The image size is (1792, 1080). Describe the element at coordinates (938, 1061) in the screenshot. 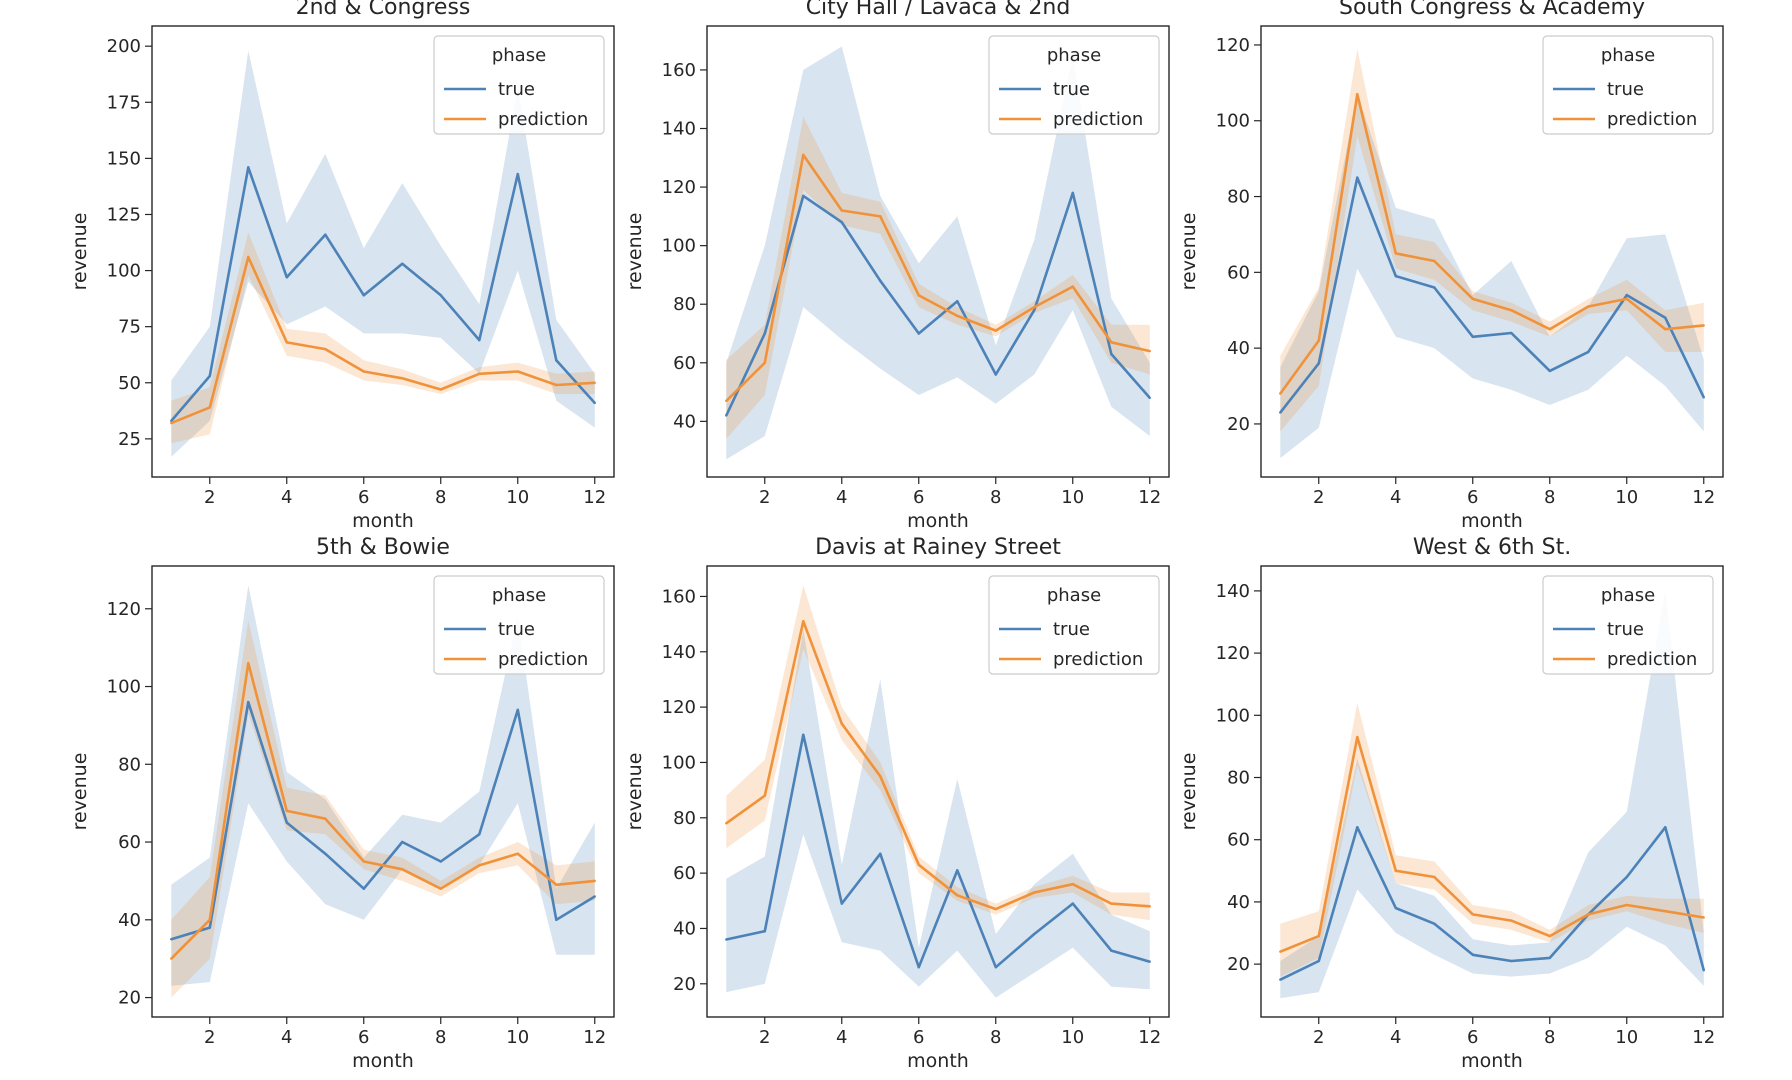

I see `x-axis-label: month` at that location.